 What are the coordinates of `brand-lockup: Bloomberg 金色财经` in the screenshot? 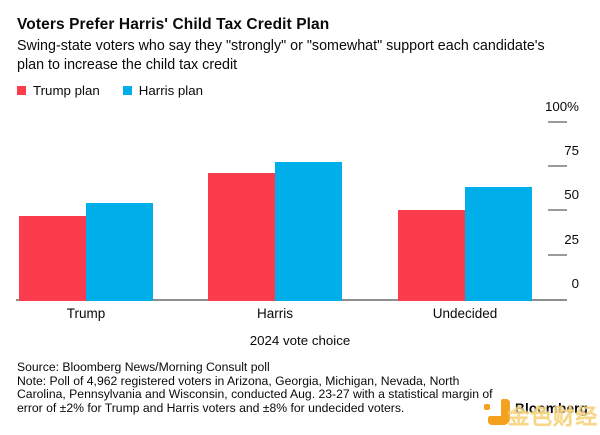 It's located at (542, 414).